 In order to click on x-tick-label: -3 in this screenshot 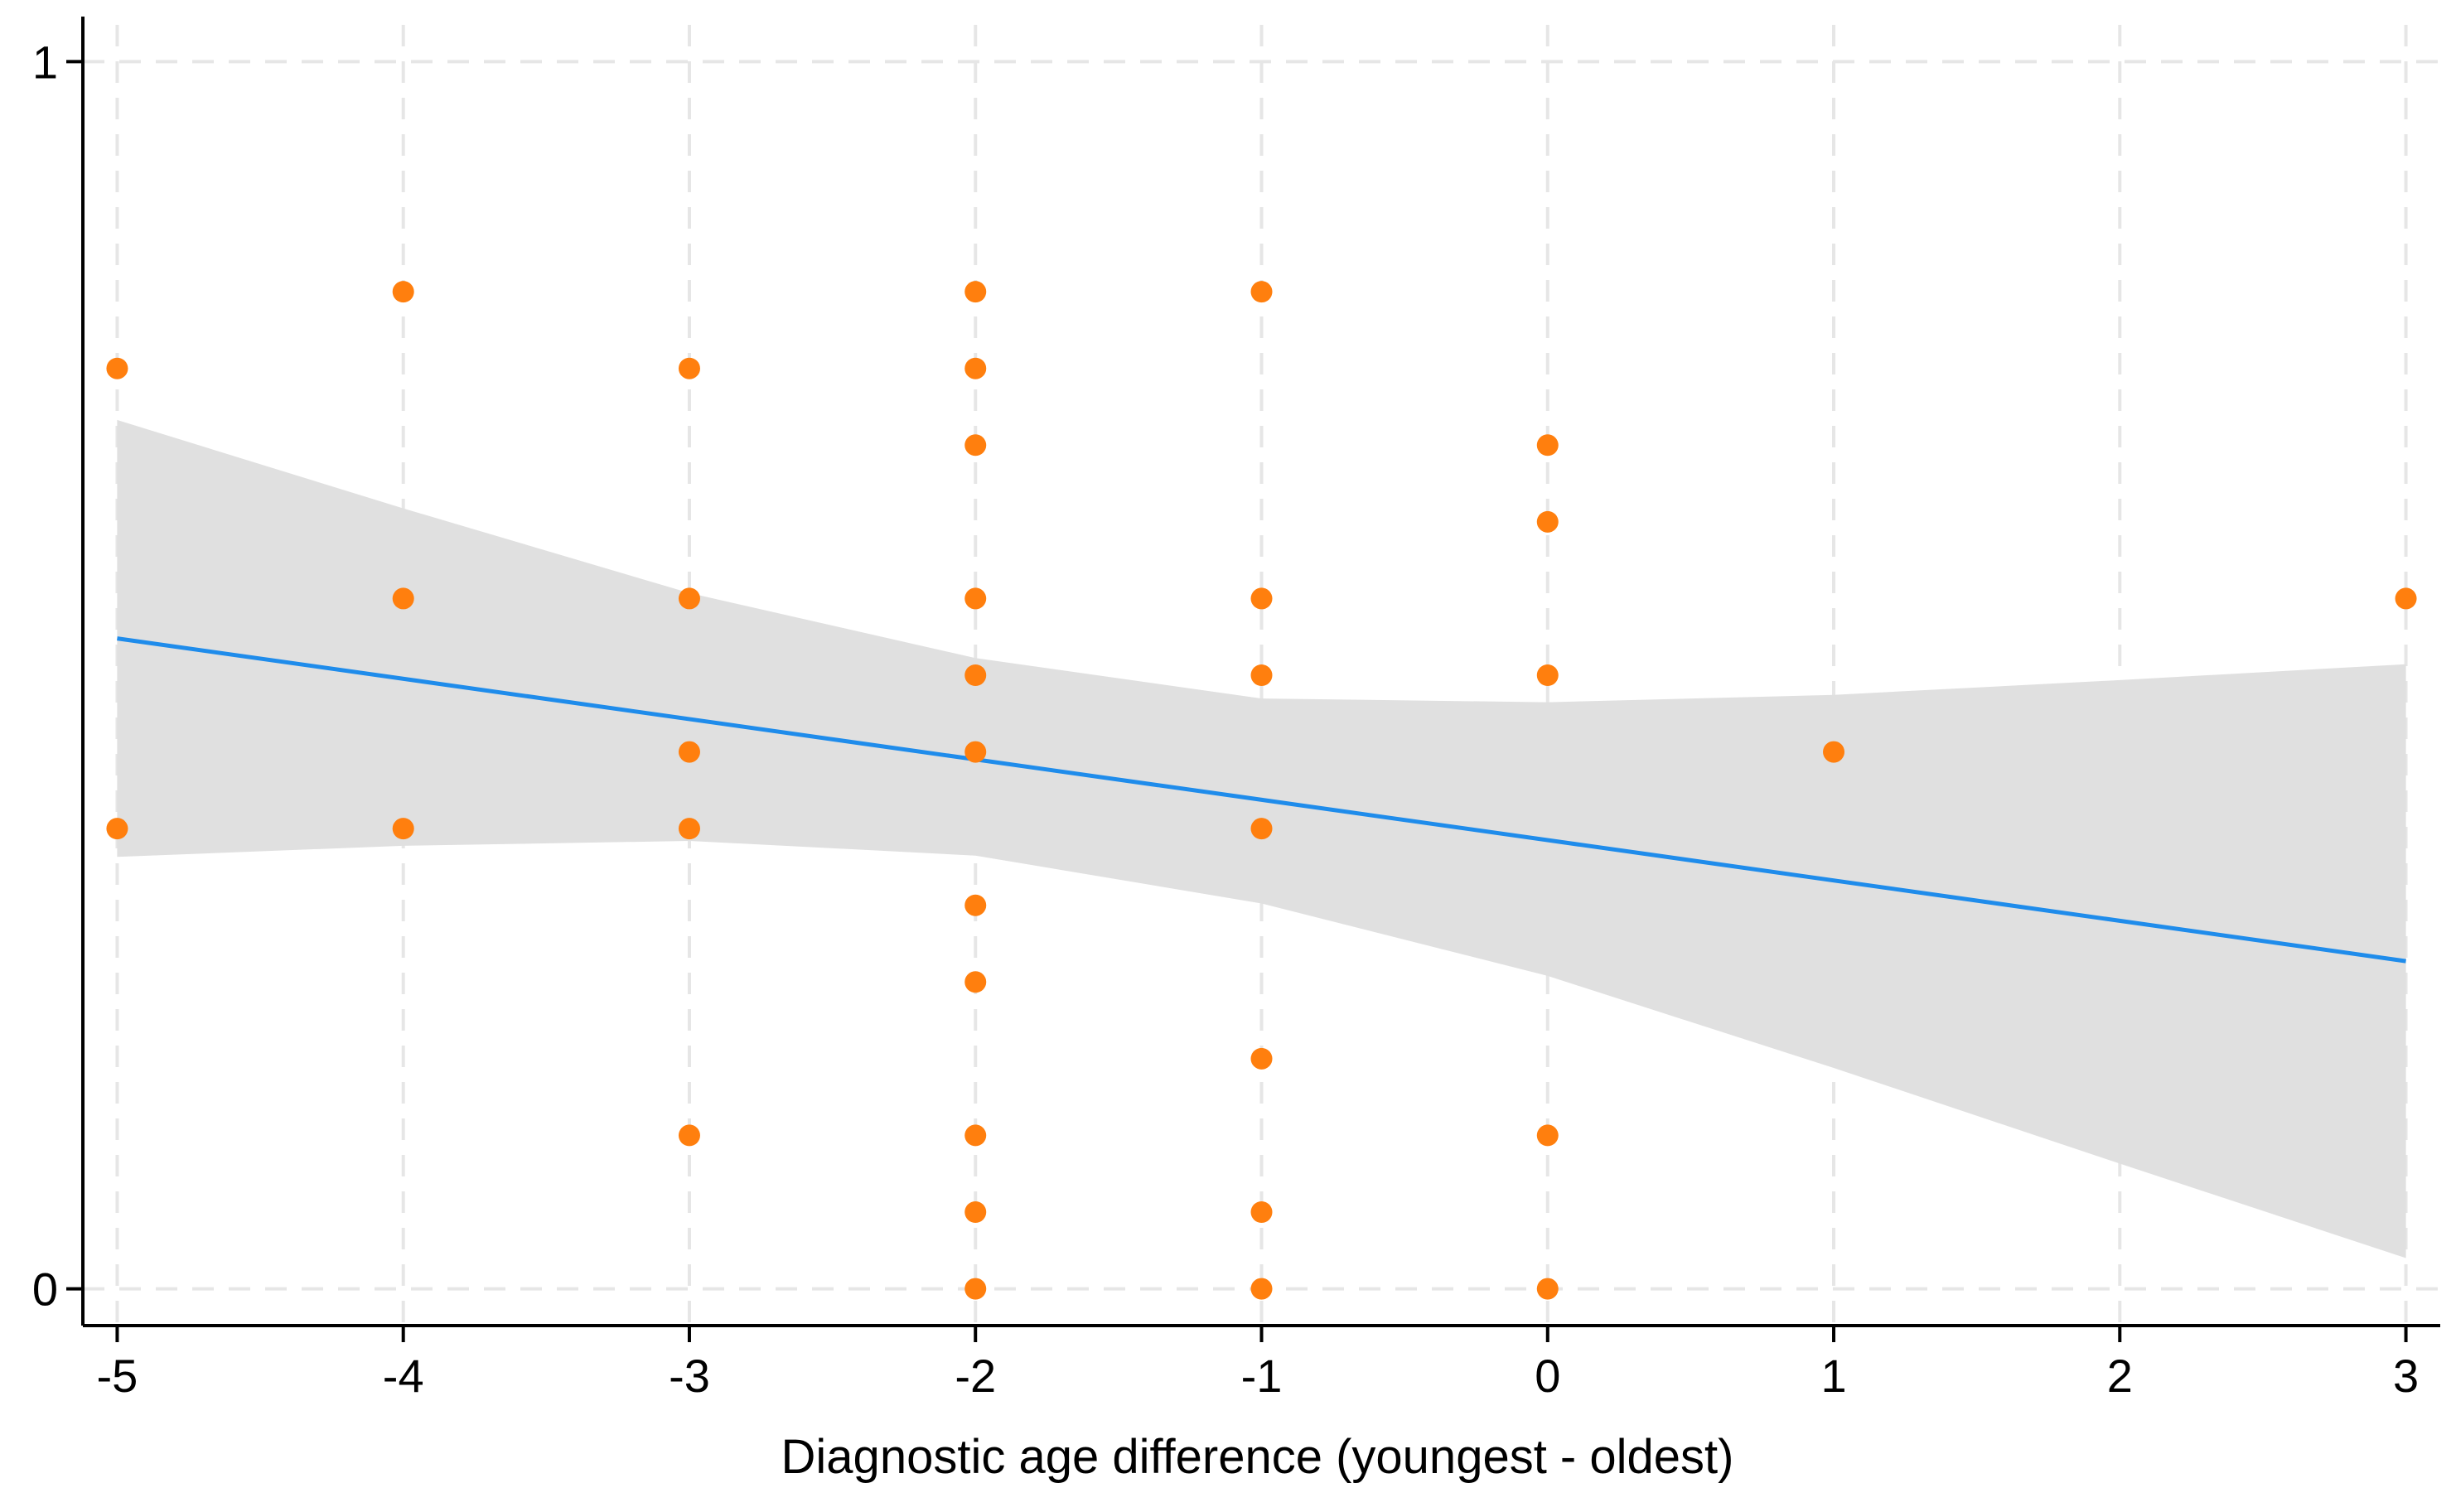, I will do `click(690, 1376)`.